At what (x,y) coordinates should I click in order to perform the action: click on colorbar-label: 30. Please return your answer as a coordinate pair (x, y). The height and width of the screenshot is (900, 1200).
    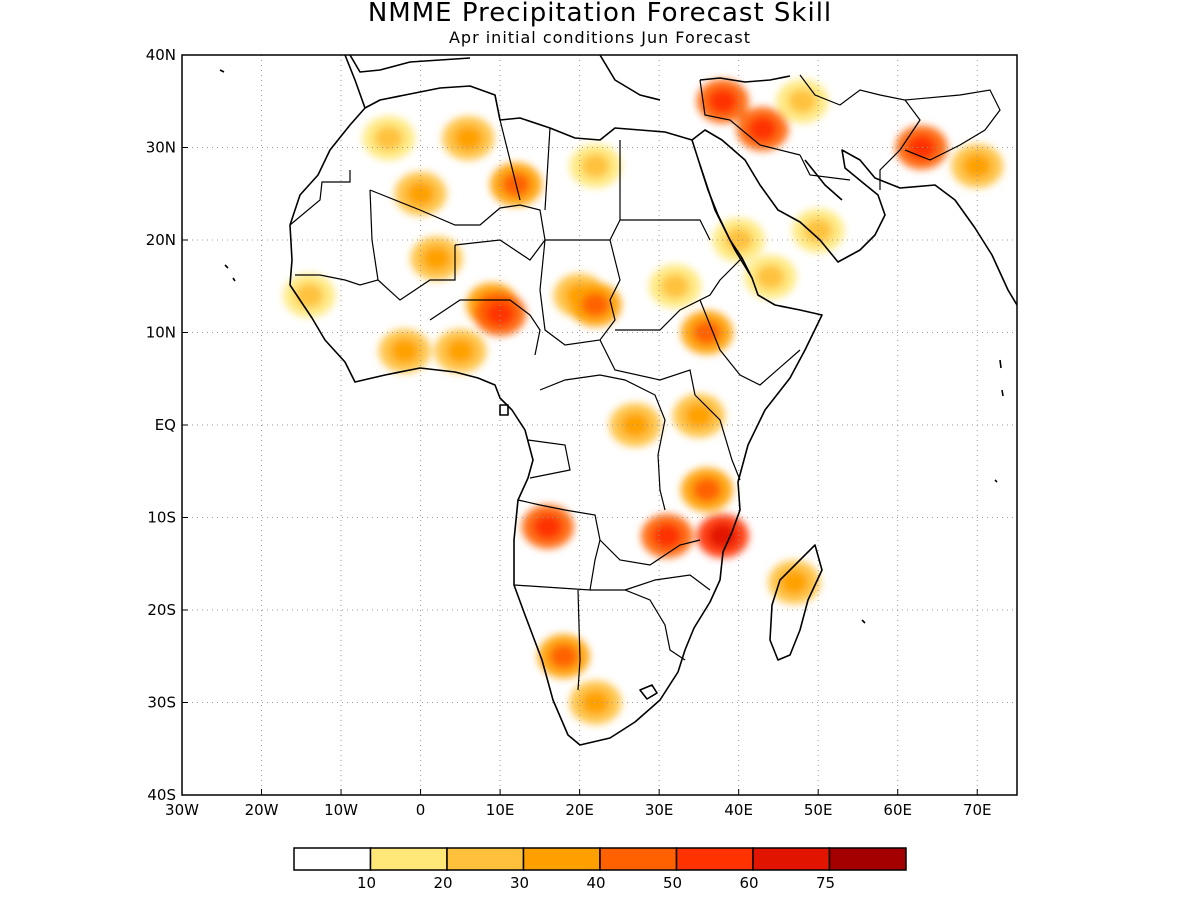
    Looking at the image, I should click on (519, 883).